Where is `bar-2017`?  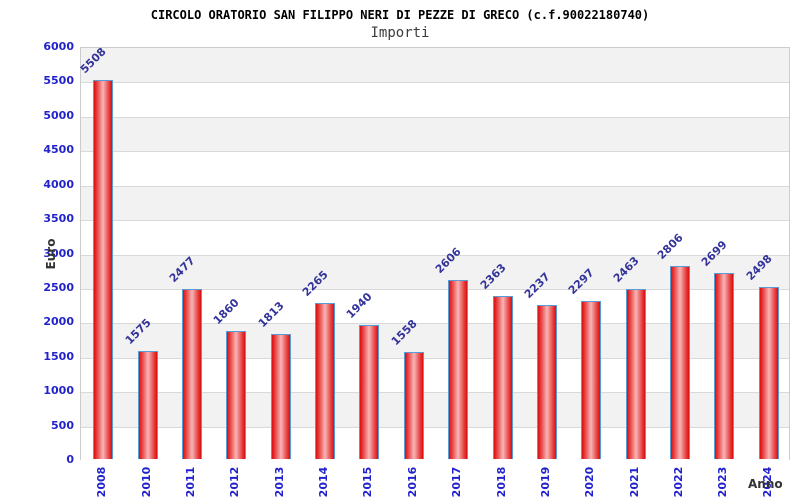
bar-2017 is located at coordinates (458, 369).